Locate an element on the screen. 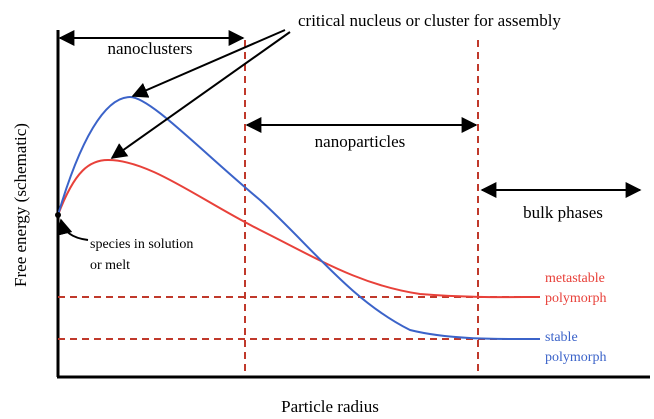  y-axis-label: Free energy (schematic) is located at coordinates (20, 205).